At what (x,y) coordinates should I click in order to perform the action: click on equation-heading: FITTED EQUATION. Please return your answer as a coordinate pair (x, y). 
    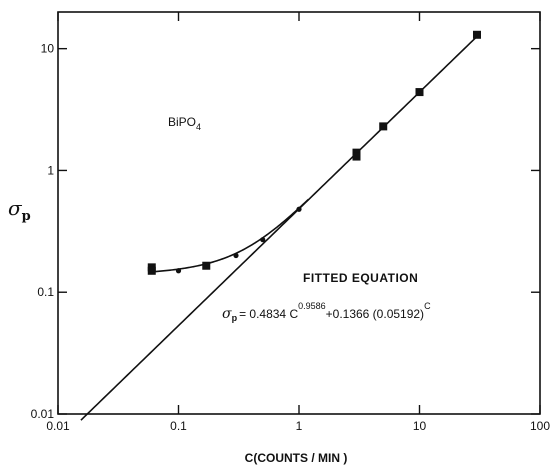
    Looking at the image, I should click on (360, 278).